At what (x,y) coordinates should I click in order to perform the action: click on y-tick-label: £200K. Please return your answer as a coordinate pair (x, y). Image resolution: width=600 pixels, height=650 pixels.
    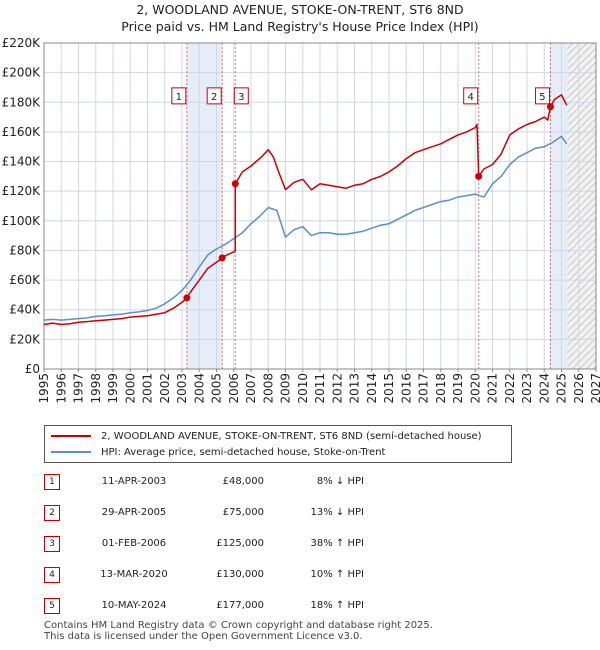
    Looking at the image, I should click on (22, 73).